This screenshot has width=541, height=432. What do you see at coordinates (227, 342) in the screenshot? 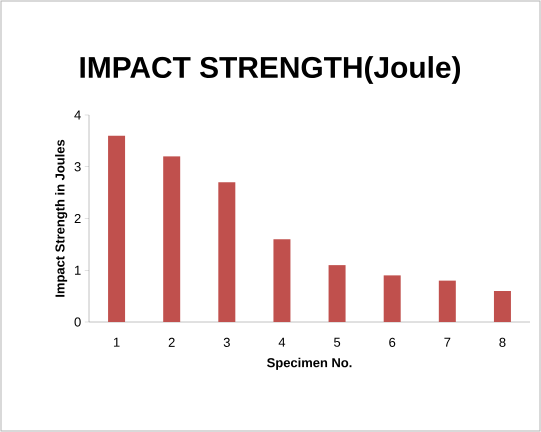
I see `x-tick-label: 3` at bounding box center [227, 342].